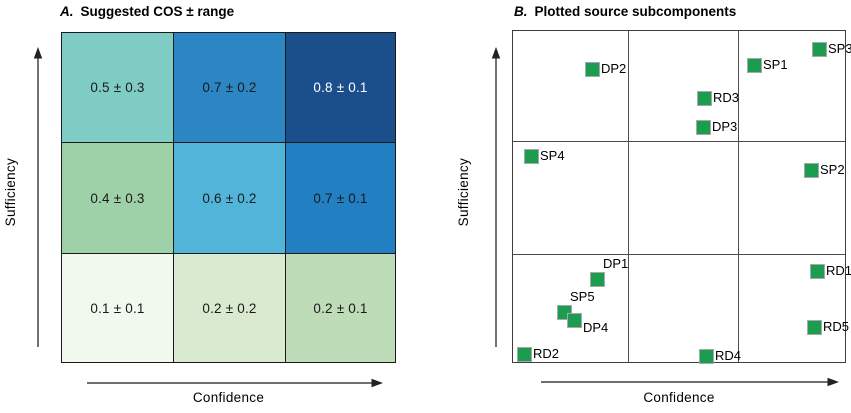  Describe the element at coordinates (775, 64) in the screenshot. I see `scatter-point-label-SP1: SP1` at that location.